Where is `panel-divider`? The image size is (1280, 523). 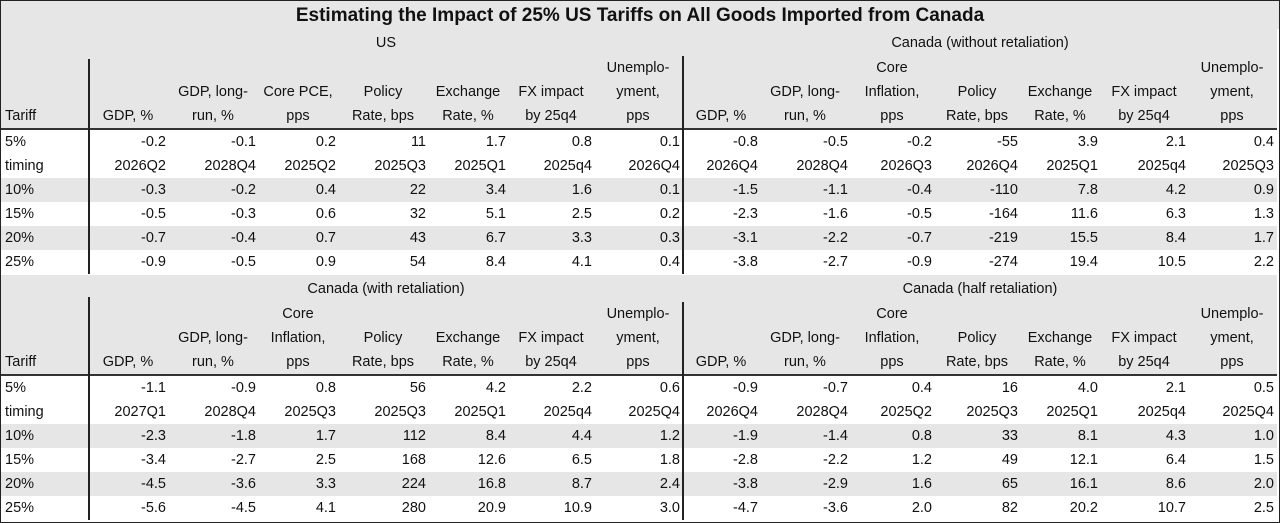
panel-divider is located at coordinates (683, 411).